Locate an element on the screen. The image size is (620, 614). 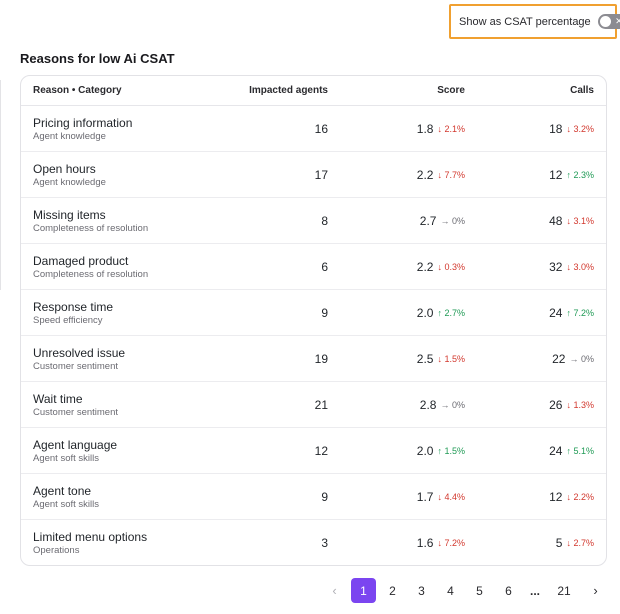
score-delta: ↑ 1.5% is located at coordinates (451, 451).